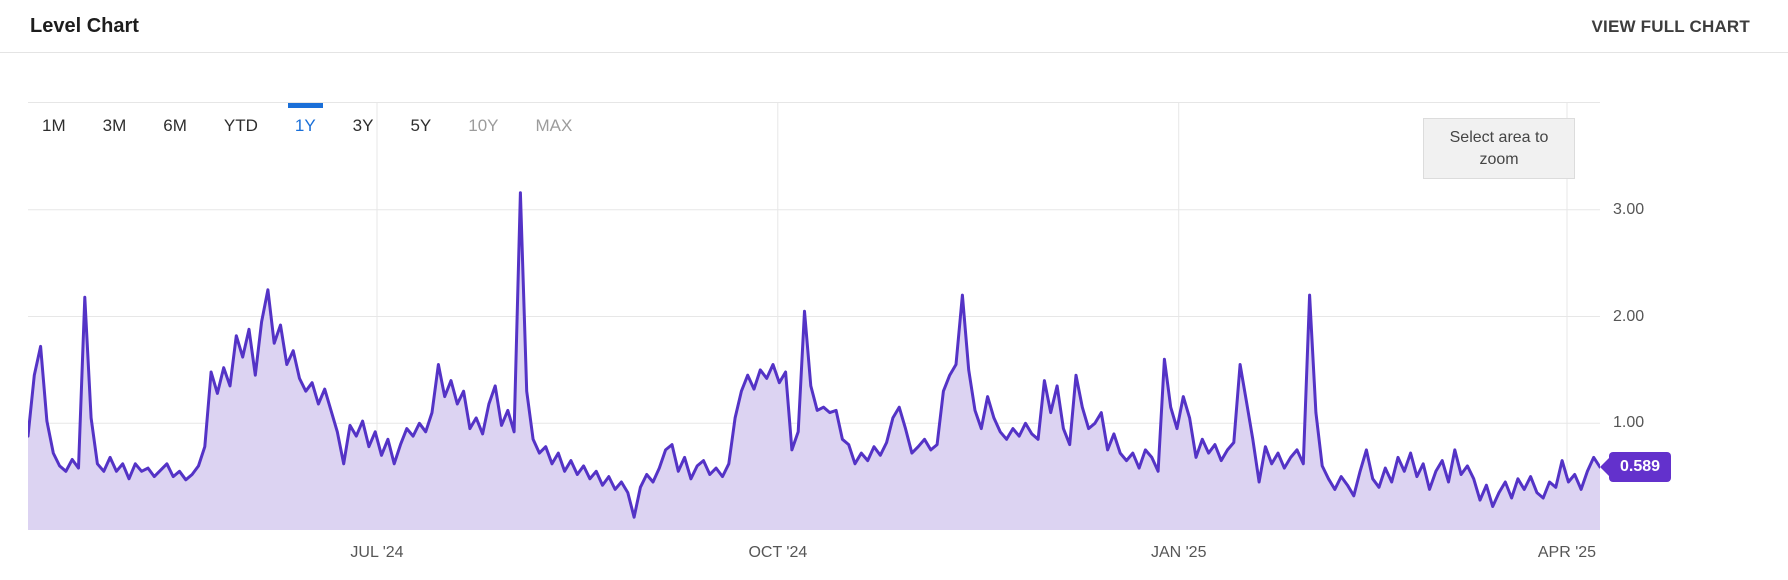 The image size is (1788, 580). What do you see at coordinates (894, 26) in the screenshot?
I see `header: Level Chart VIEW FULL CHART` at bounding box center [894, 26].